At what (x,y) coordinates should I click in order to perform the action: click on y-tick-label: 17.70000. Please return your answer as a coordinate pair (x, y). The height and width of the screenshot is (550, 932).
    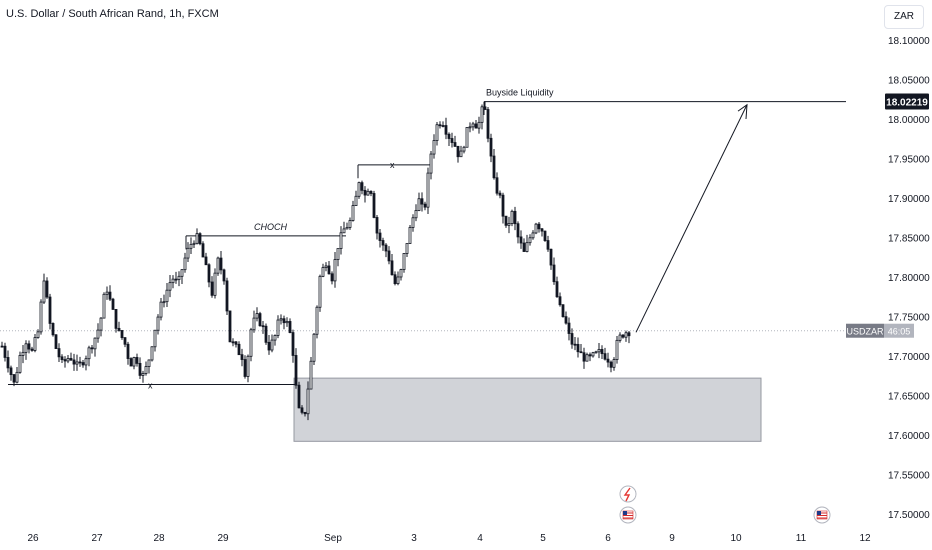
    Looking at the image, I should click on (909, 357).